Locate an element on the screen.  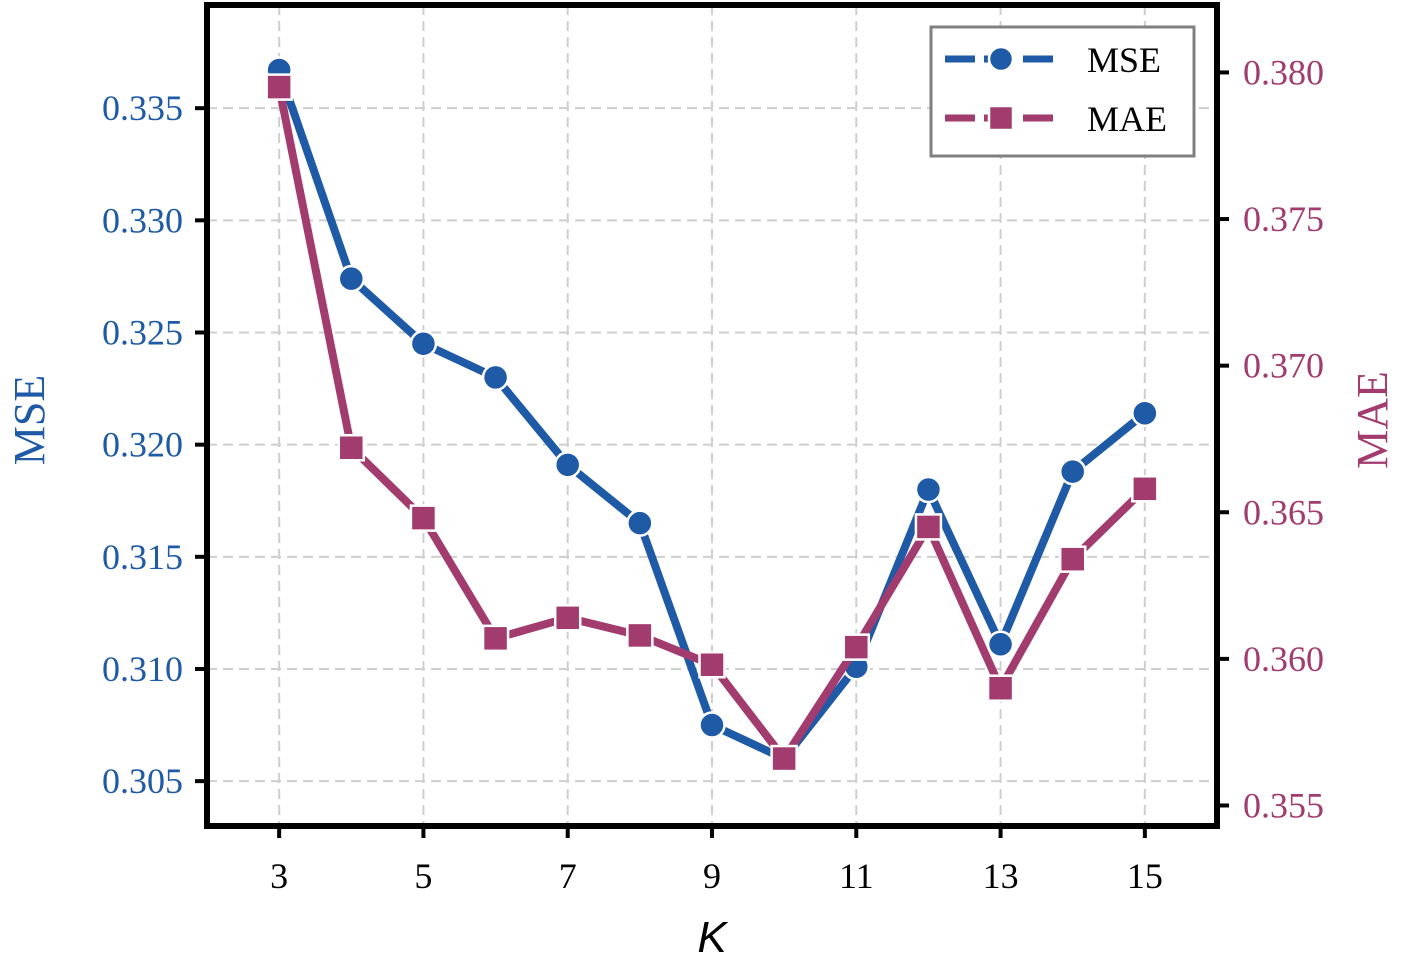
x-axis: 3 5 7 9 11 13 15 is located at coordinates (716, 861).